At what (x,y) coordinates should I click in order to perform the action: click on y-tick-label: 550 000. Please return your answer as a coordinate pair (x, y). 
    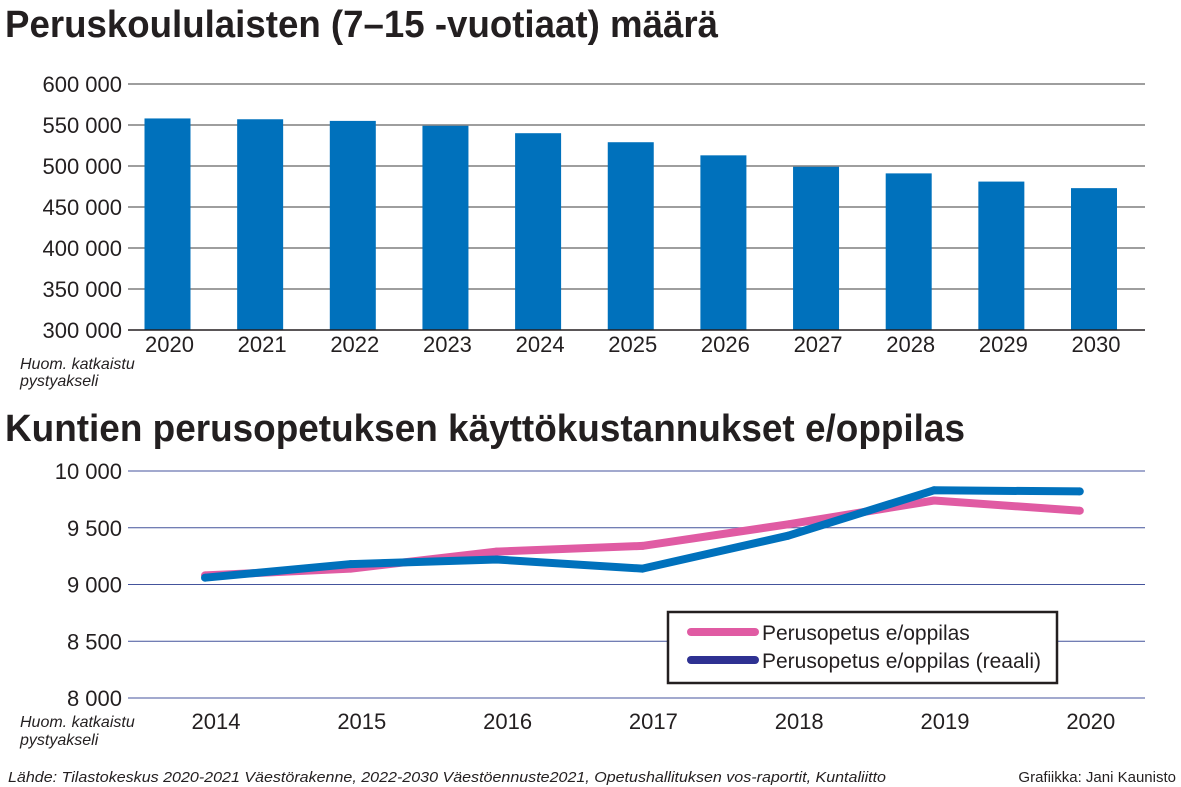
    Looking at the image, I should click on (82, 125).